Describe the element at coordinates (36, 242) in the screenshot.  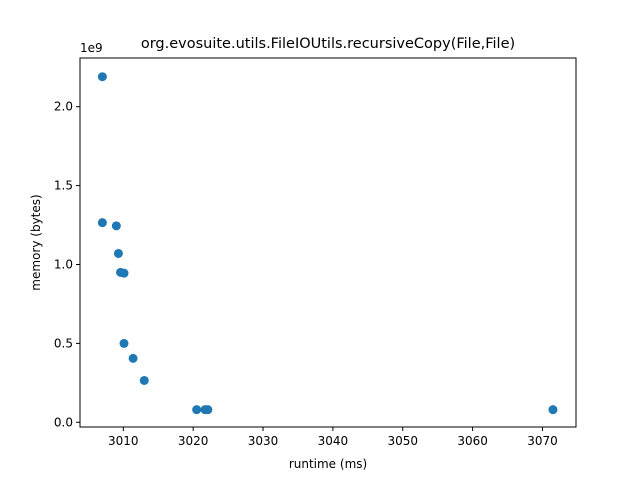
I see `y-axis-label: memory (bytes)` at that location.